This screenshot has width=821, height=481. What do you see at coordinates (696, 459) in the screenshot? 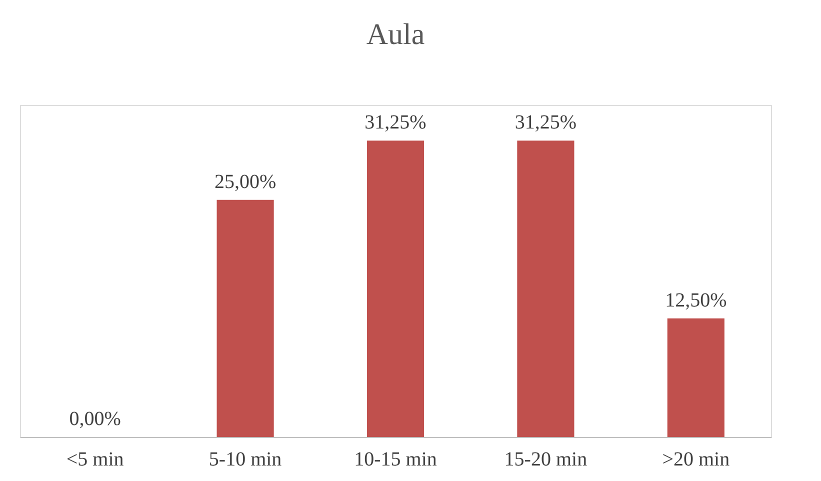
I see `x-tick-label: >20 min` at bounding box center [696, 459].